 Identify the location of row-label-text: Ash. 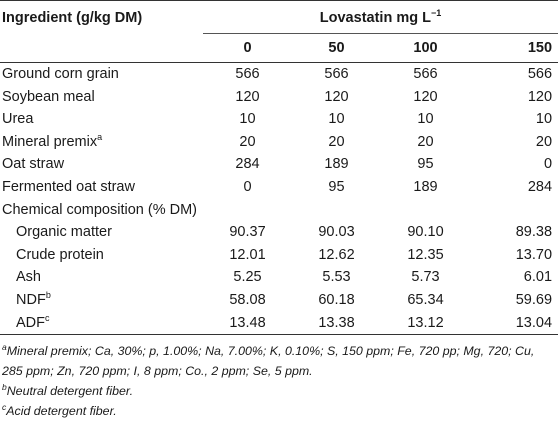
(28, 277).